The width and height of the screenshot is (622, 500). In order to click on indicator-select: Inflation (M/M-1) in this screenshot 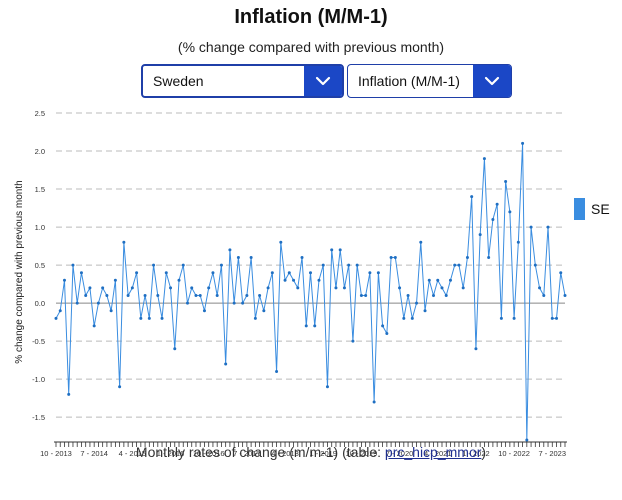, I will do `click(429, 81)`.